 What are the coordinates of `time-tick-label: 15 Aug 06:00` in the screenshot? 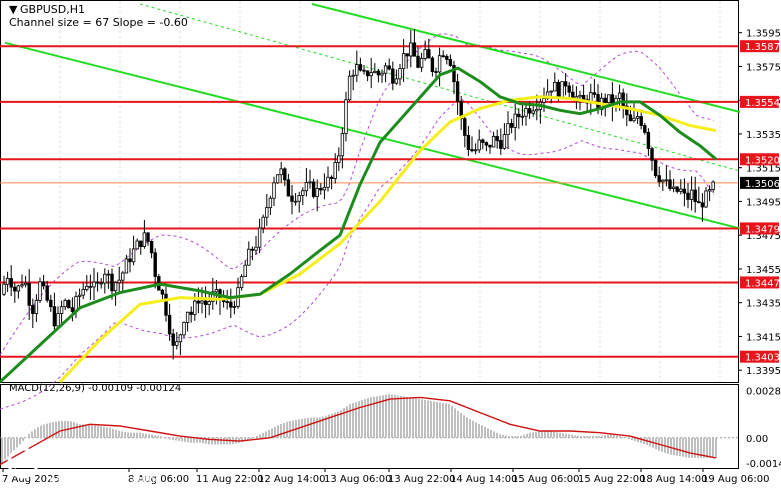 It's located at (545, 479).